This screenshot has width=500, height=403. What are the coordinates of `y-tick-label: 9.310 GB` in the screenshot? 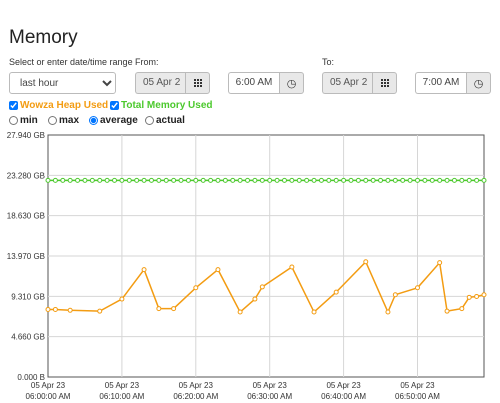 It's located at (28, 296).